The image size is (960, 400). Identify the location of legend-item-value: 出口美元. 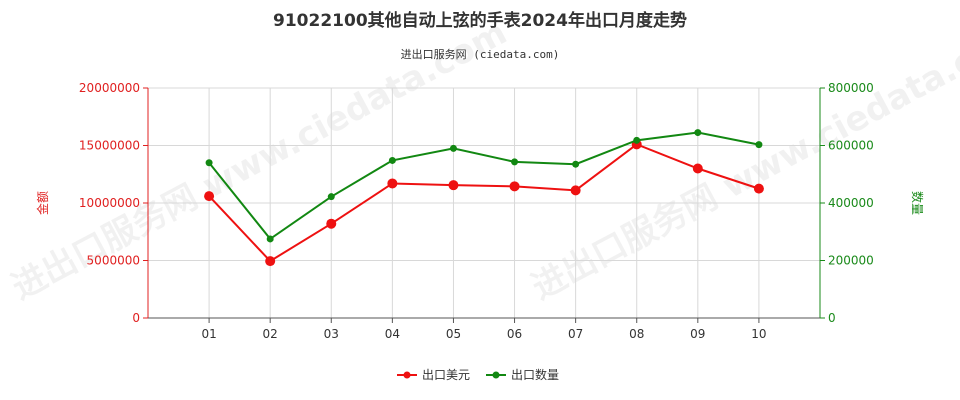
(433, 375).